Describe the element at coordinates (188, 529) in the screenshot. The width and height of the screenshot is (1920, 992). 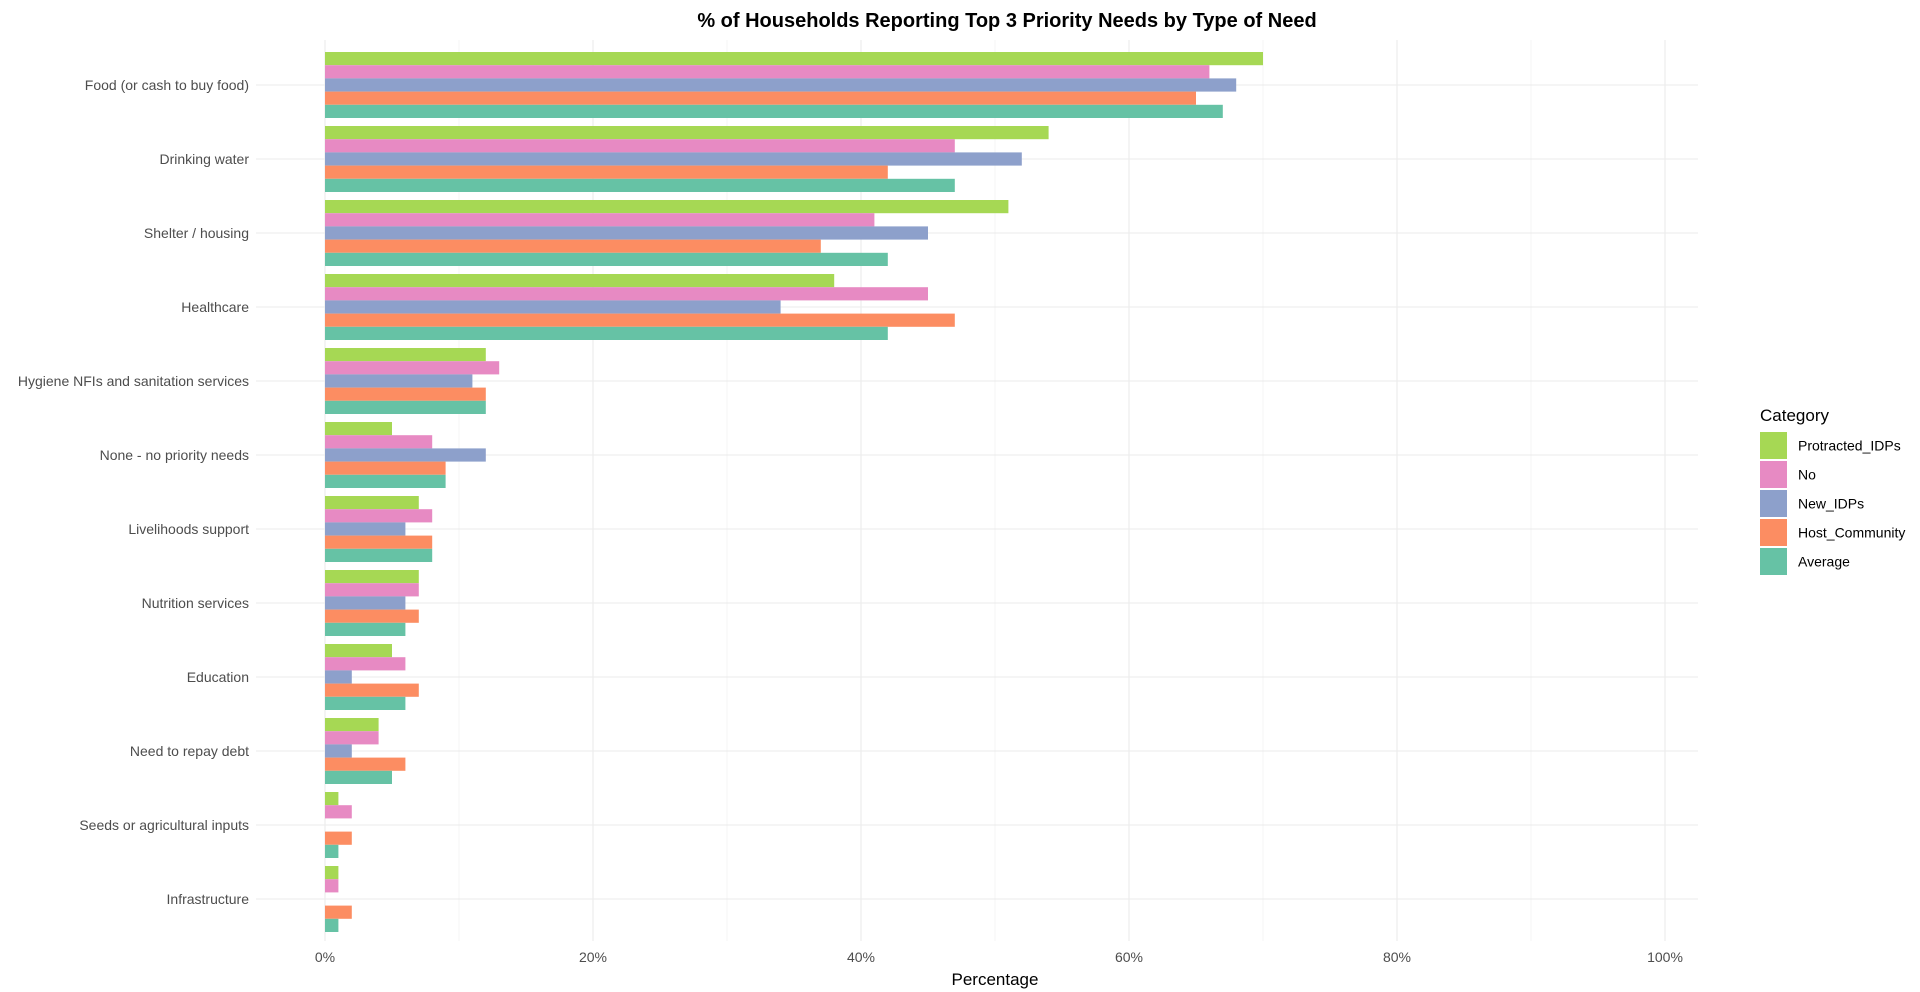
I see `category-label: Livelihoods support` at that location.